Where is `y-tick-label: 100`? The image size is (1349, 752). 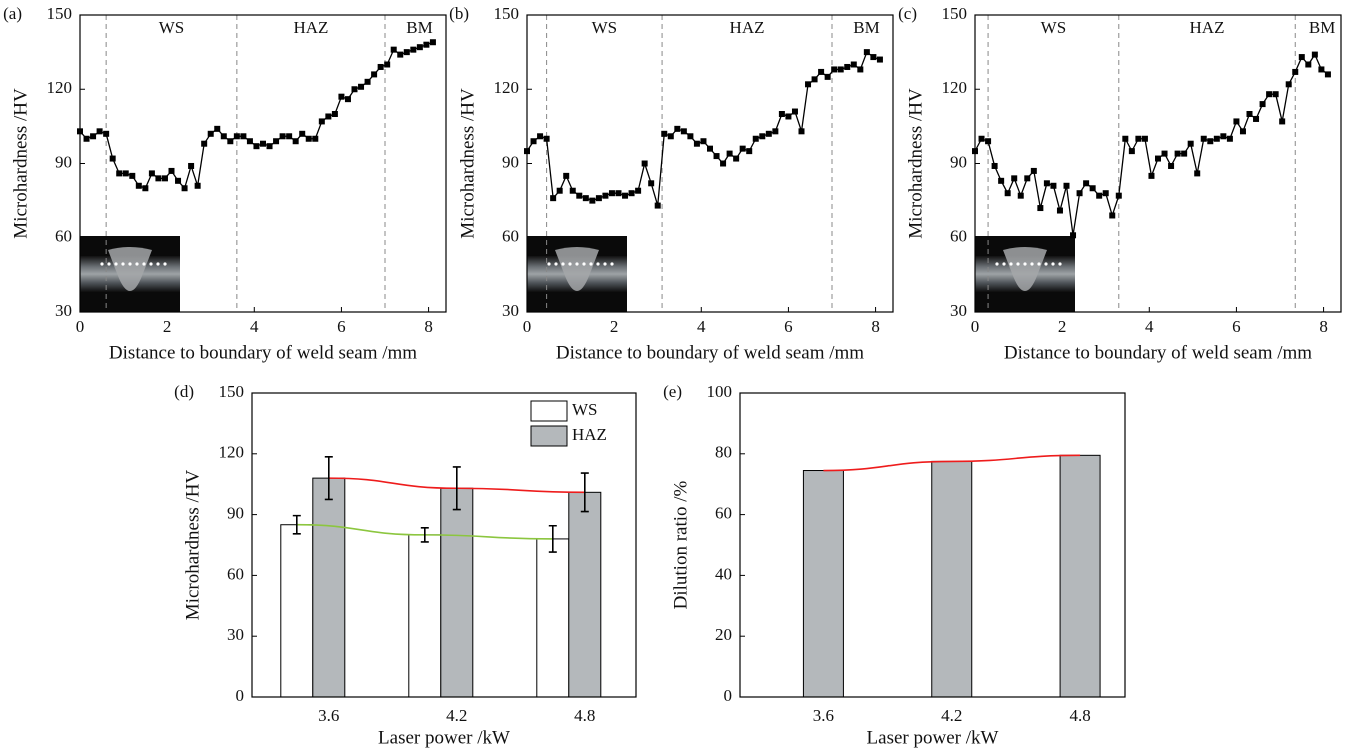 y-tick-label: 100 is located at coordinates (720, 391).